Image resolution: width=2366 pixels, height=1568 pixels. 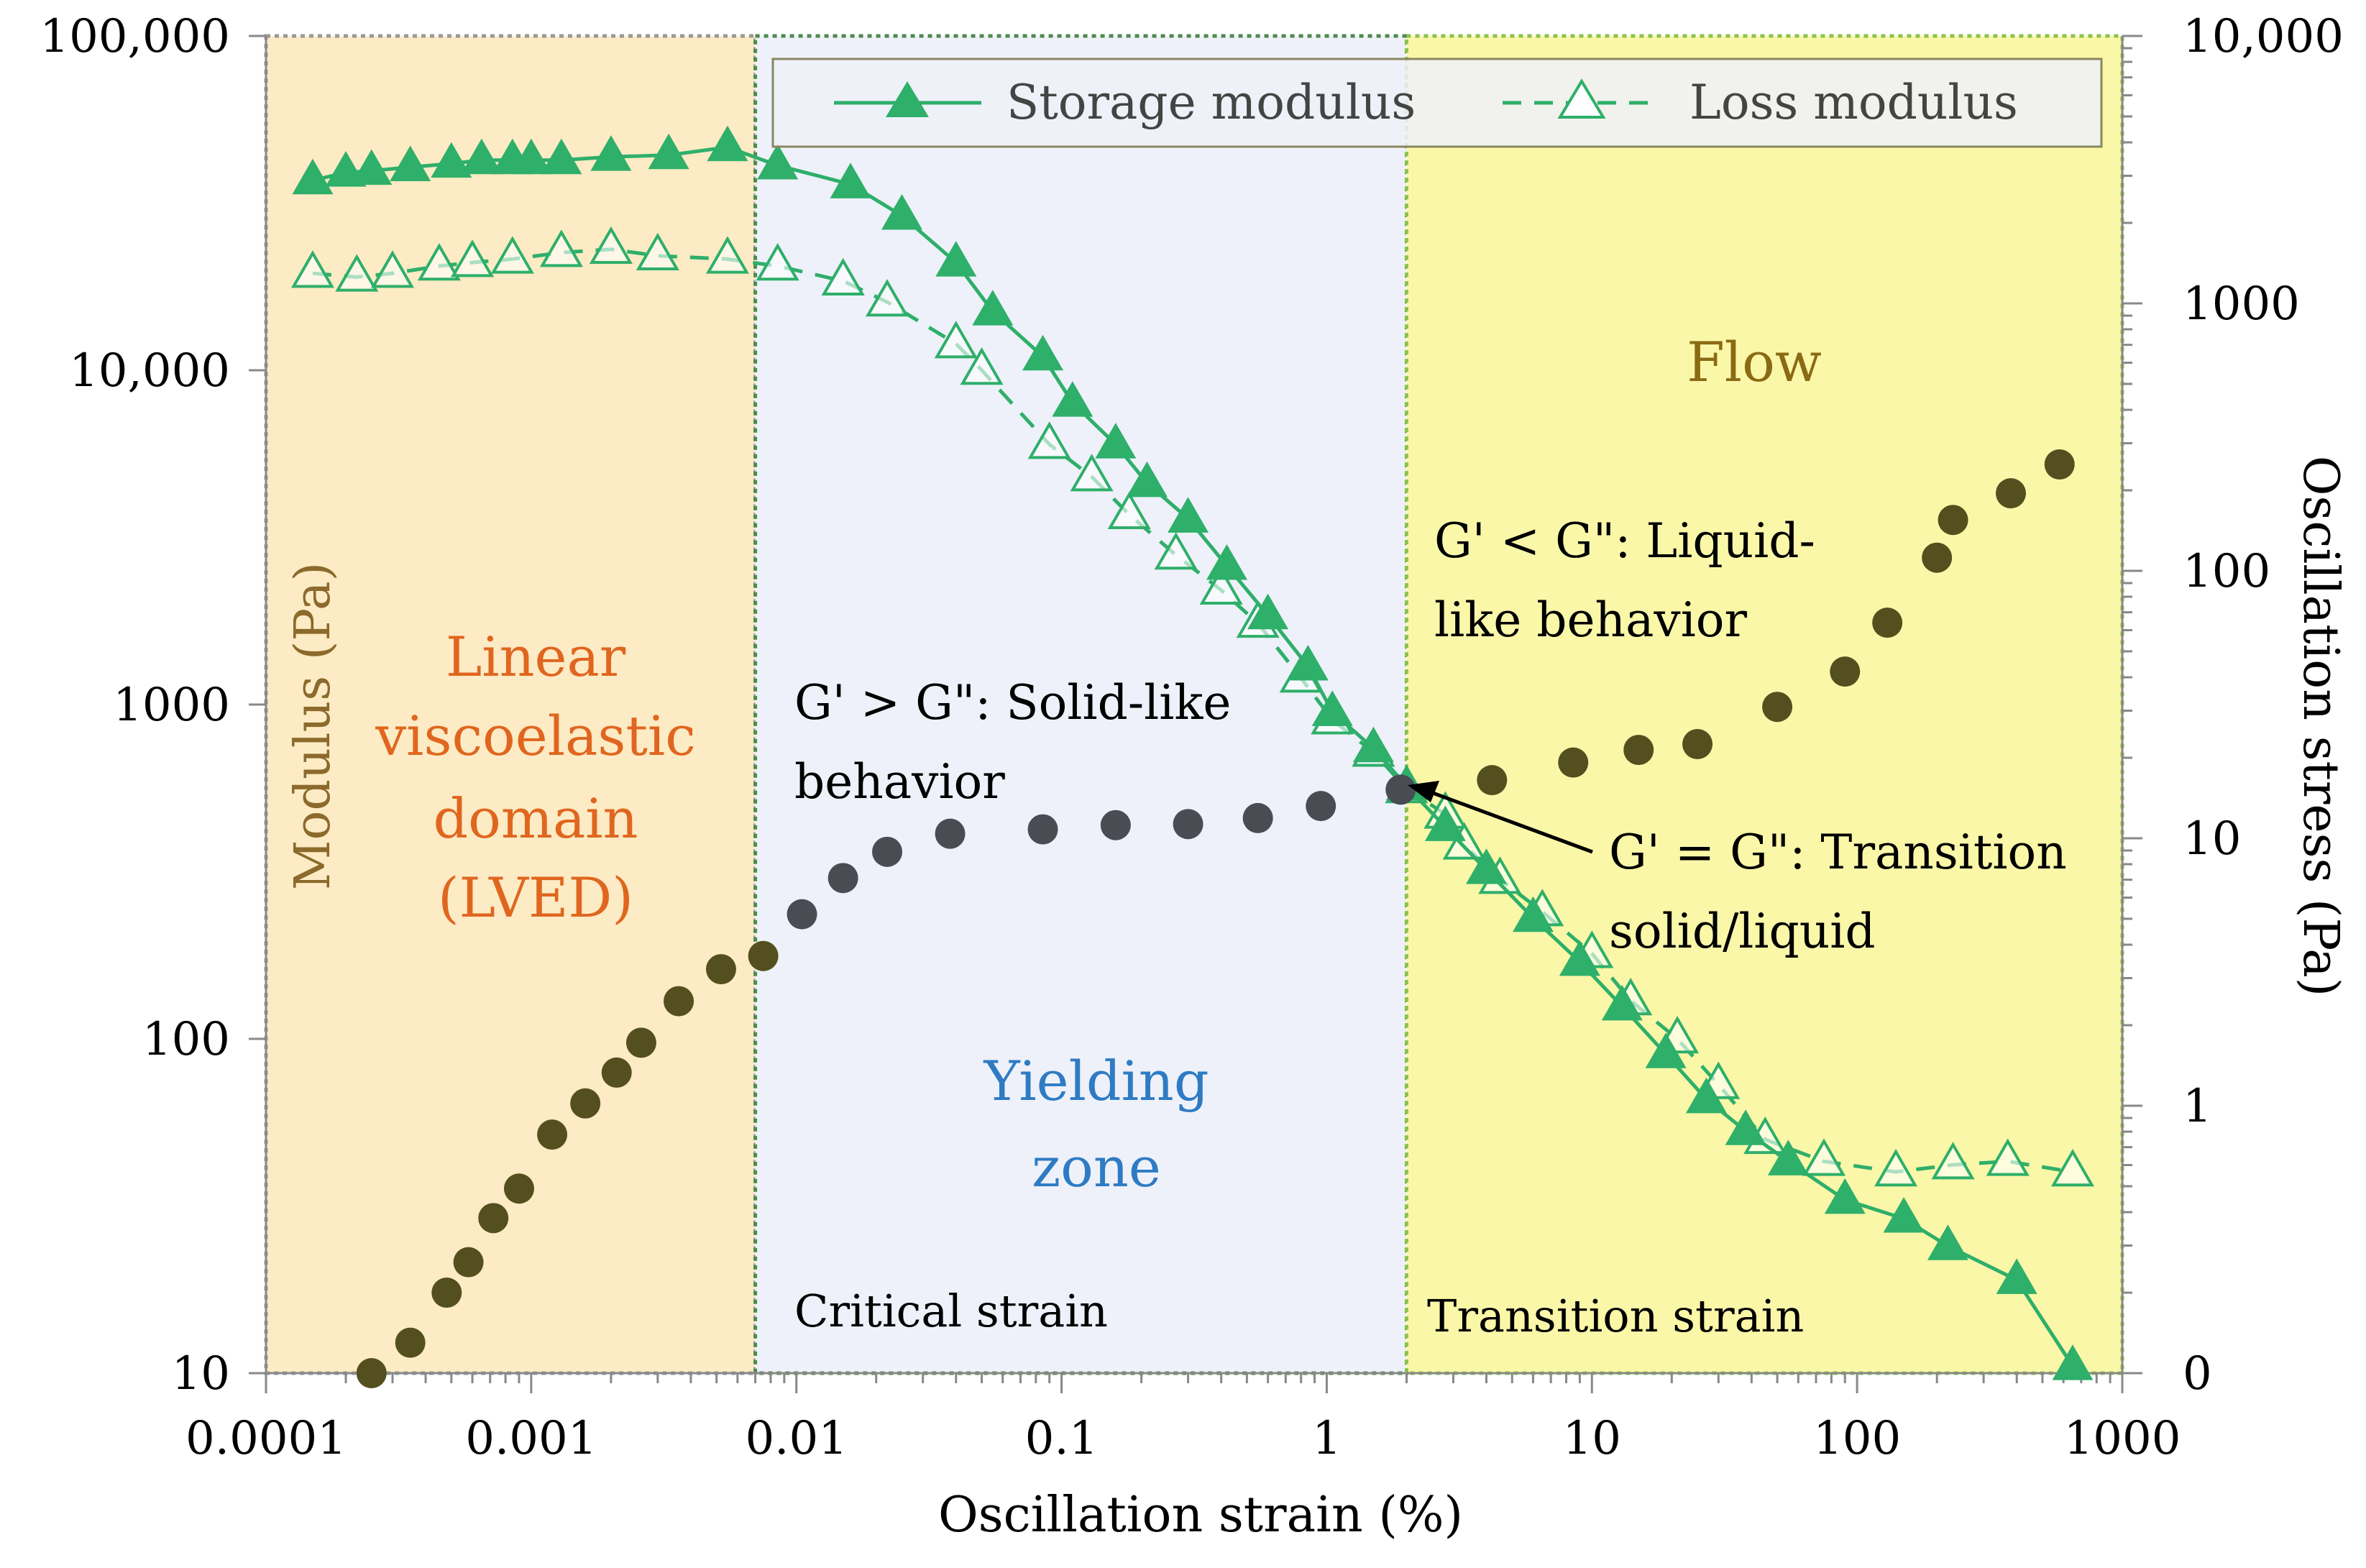 I want to click on y-left-tick-label: 100,000, so click(x=135, y=36).